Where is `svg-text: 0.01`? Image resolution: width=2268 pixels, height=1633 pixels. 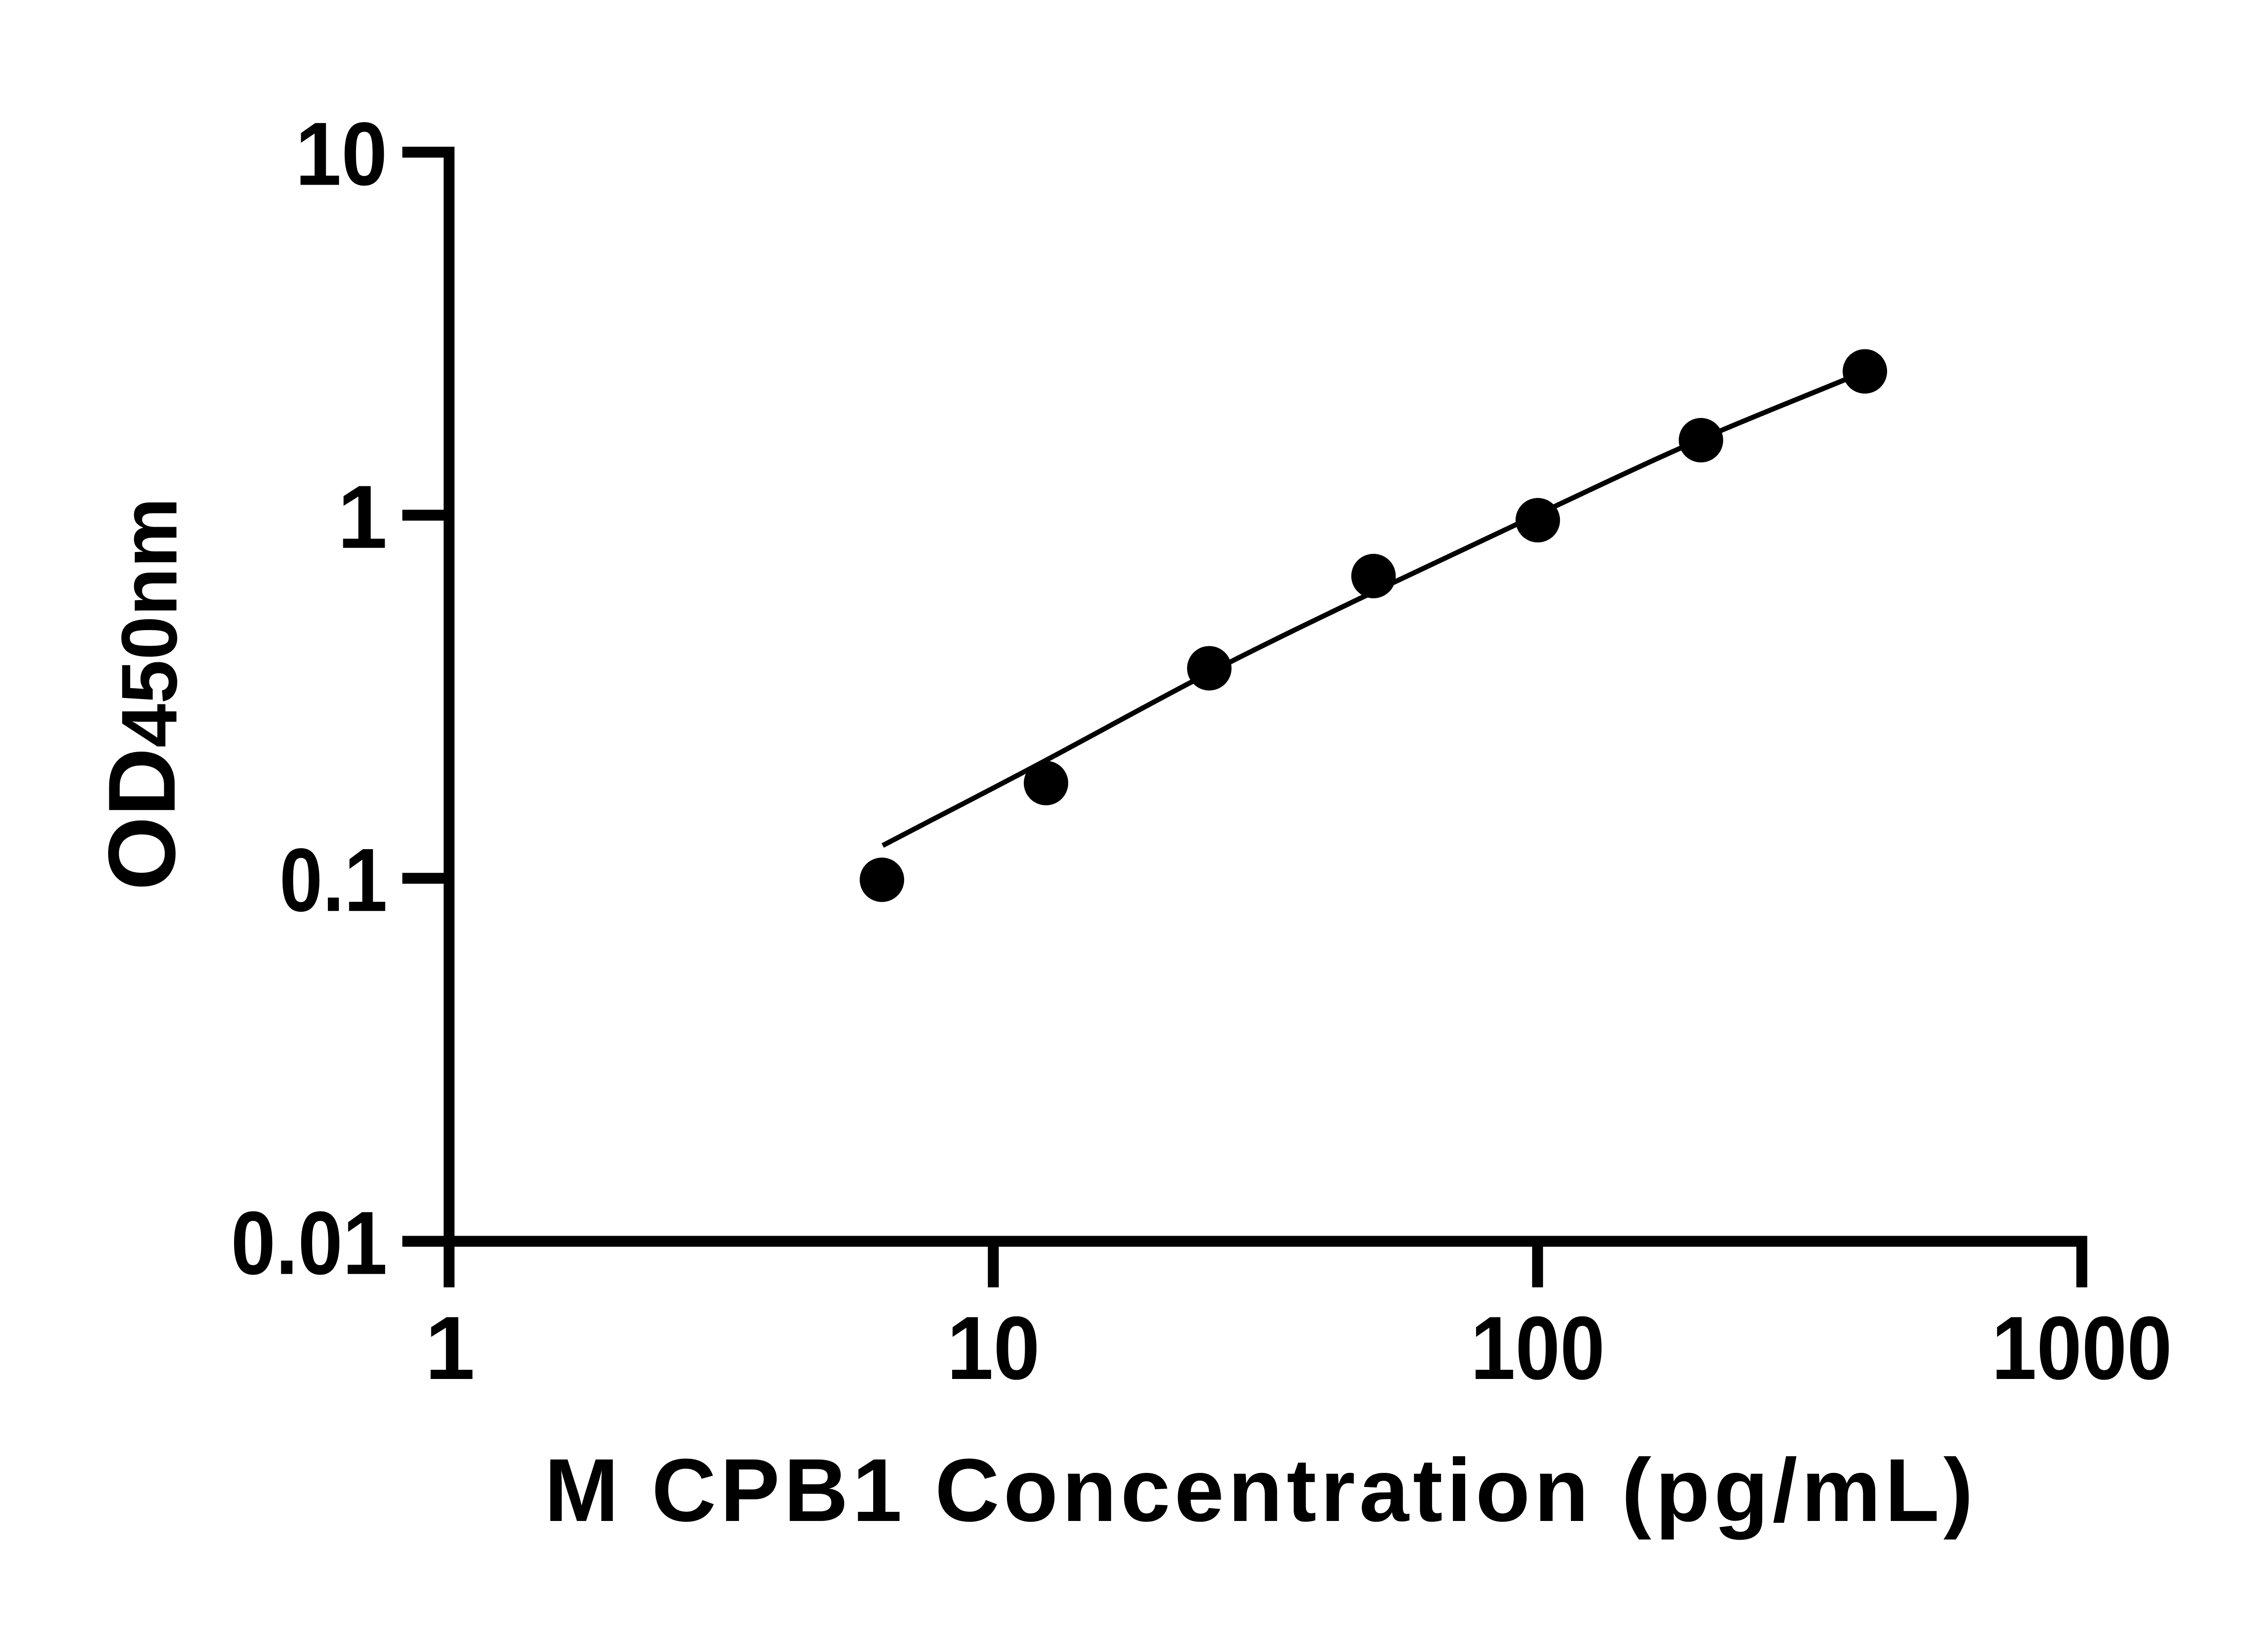 svg-text: 0.01 is located at coordinates (309, 1243).